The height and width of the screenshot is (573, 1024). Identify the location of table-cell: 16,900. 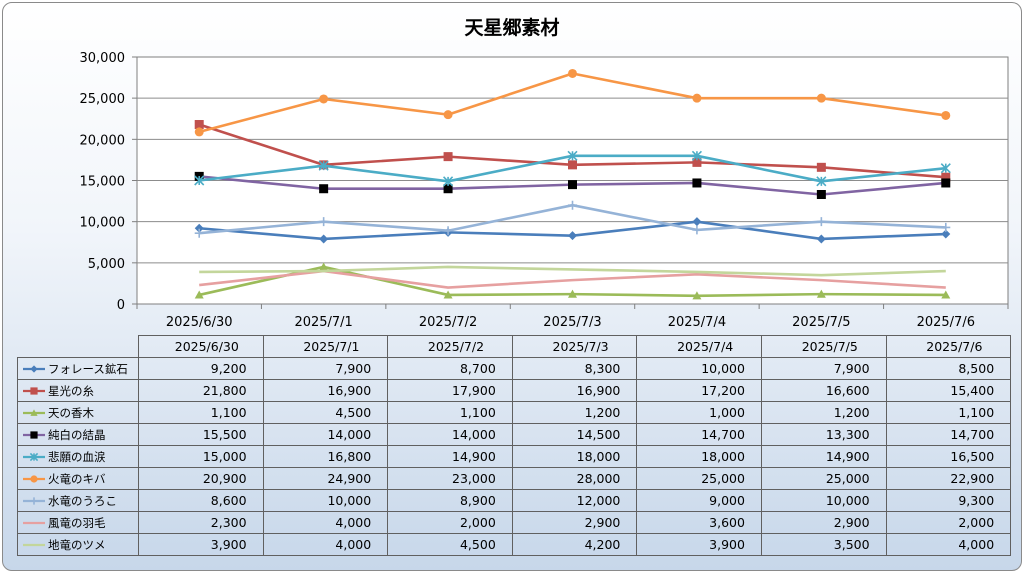
(325, 390).